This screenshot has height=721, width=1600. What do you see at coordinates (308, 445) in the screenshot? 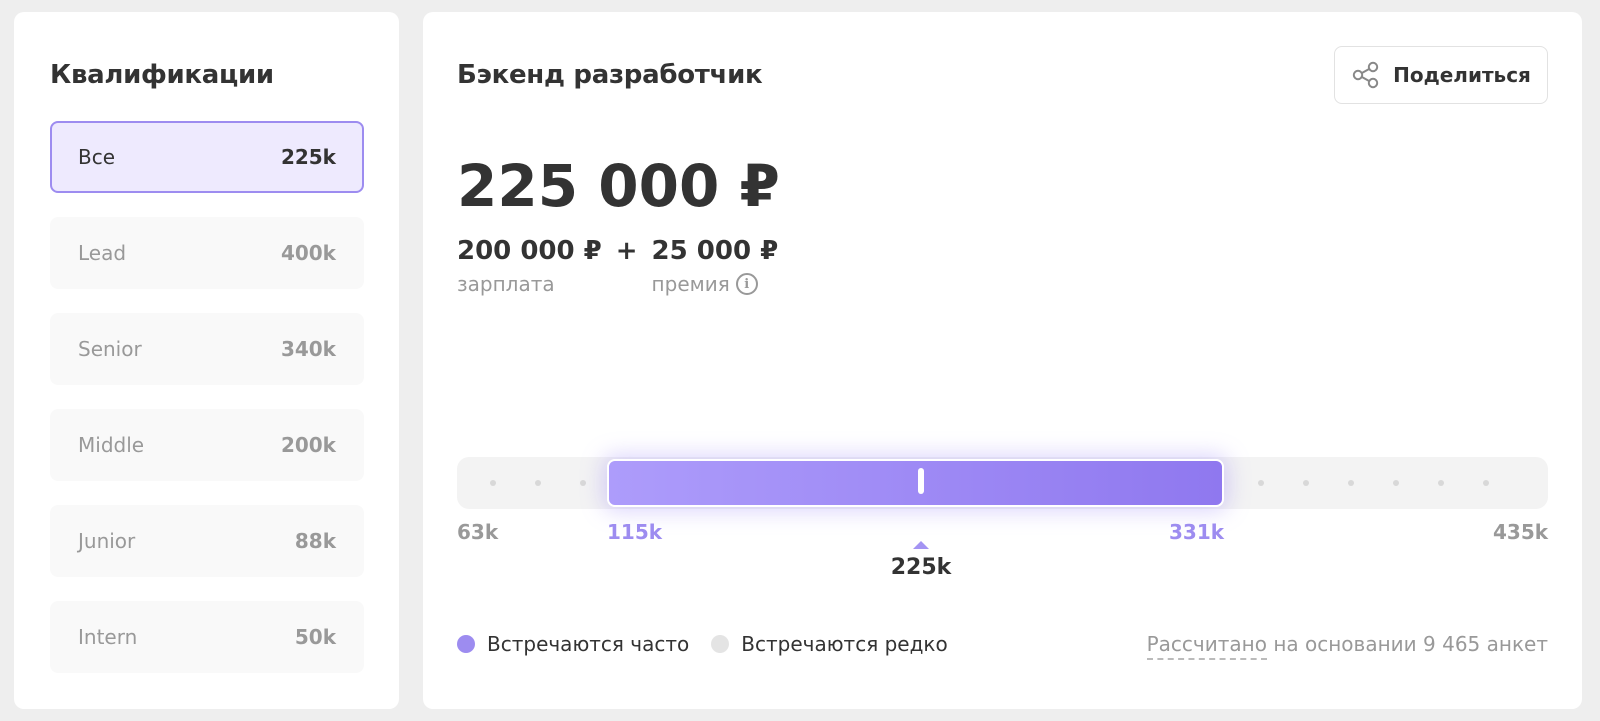
I see `qualification-value: 200k` at bounding box center [308, 445].